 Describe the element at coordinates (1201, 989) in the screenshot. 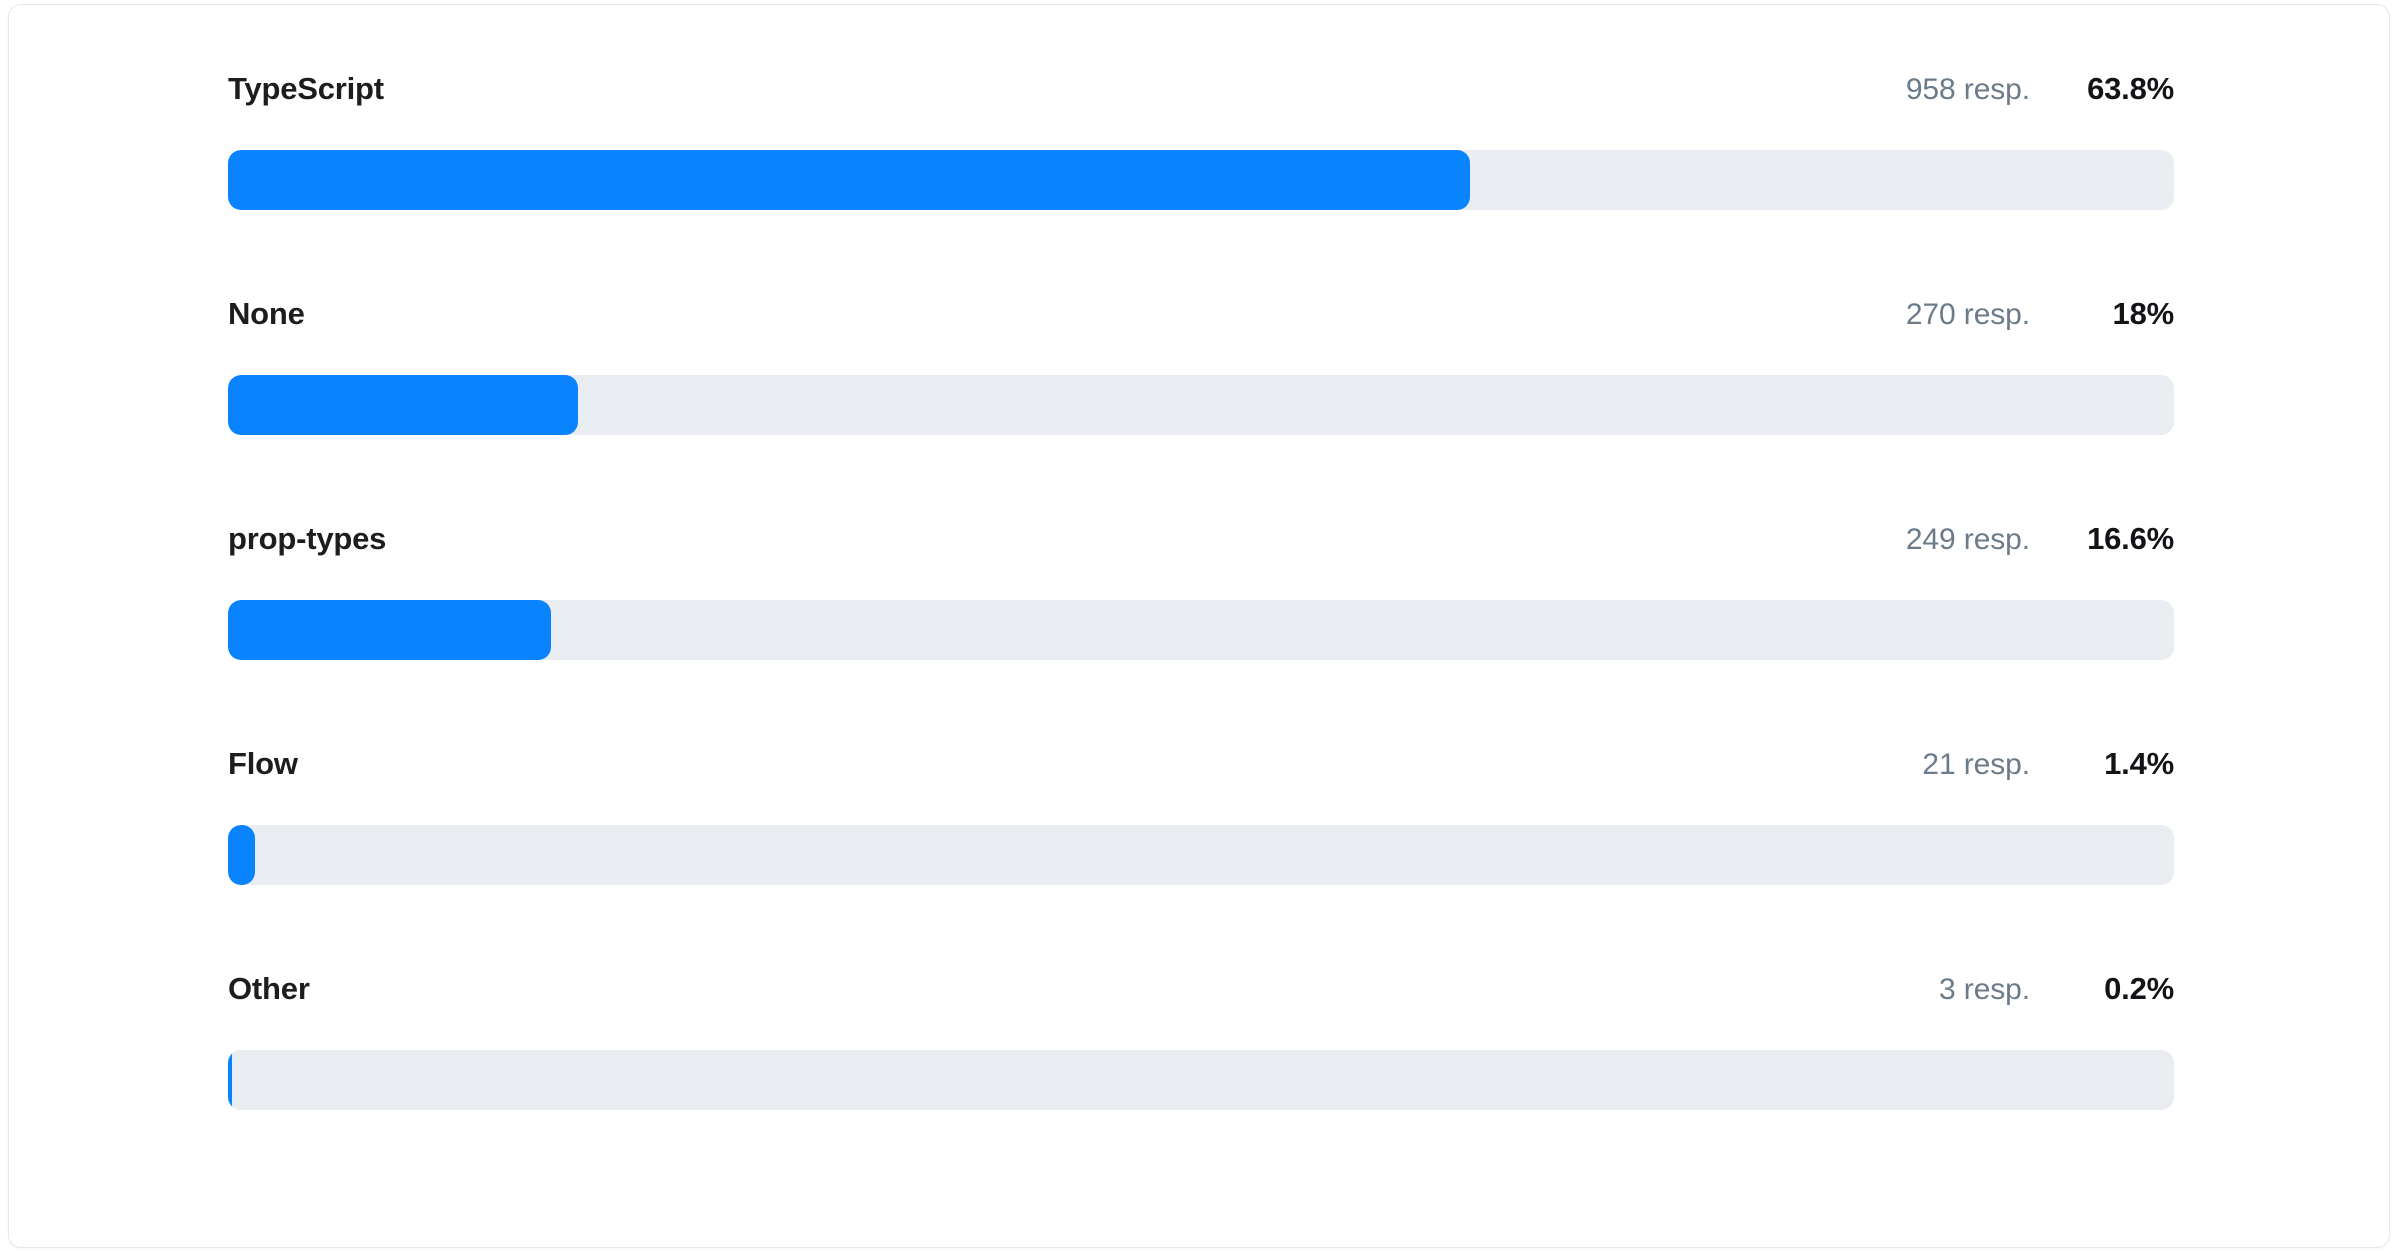

I see `bar-row-header: Other 3 resp. 0.2%` at that location.